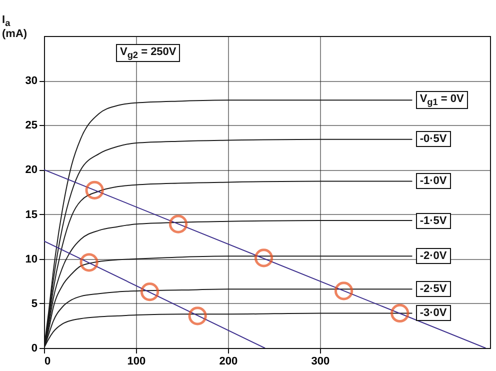 Image resolution: width=496 pixels, height=371 pixels. What do you see at coordinates (31, 126) in the screenshot?
I see `y-tick-label: 25` at bounding box center [31, 126].